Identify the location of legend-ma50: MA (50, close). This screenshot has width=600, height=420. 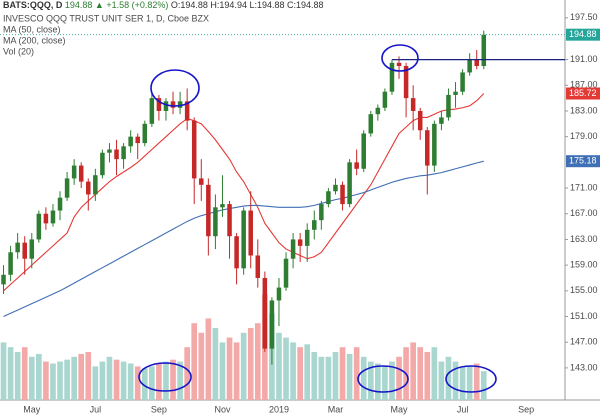
(32, 29).